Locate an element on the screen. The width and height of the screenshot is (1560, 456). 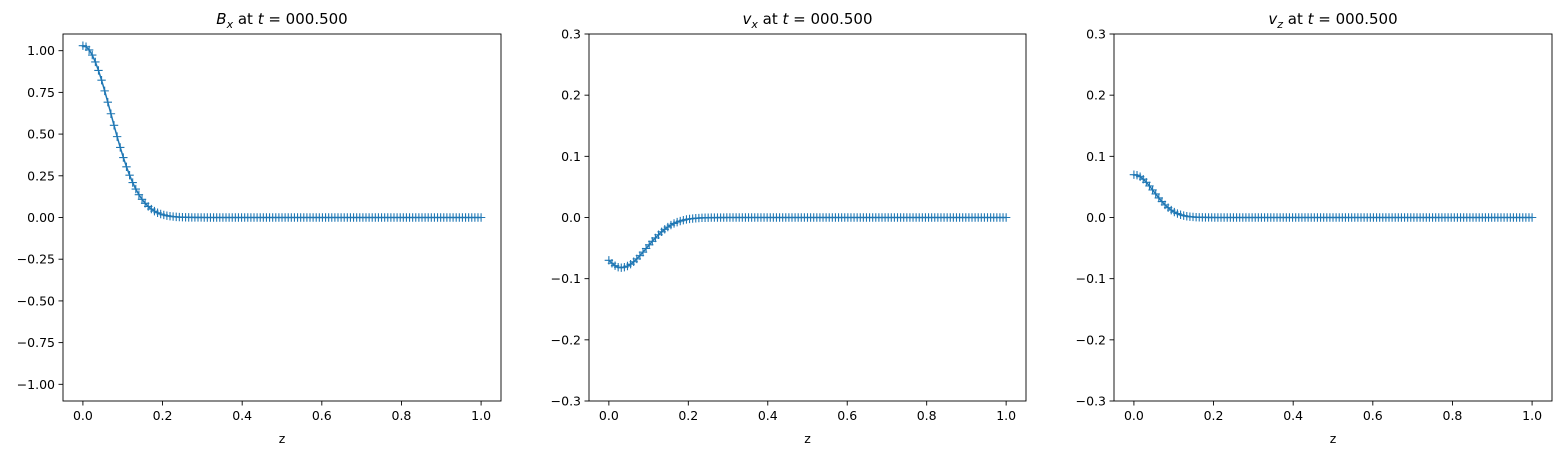
y-tick-label: 0.75 is located at coordinates (41, 92).